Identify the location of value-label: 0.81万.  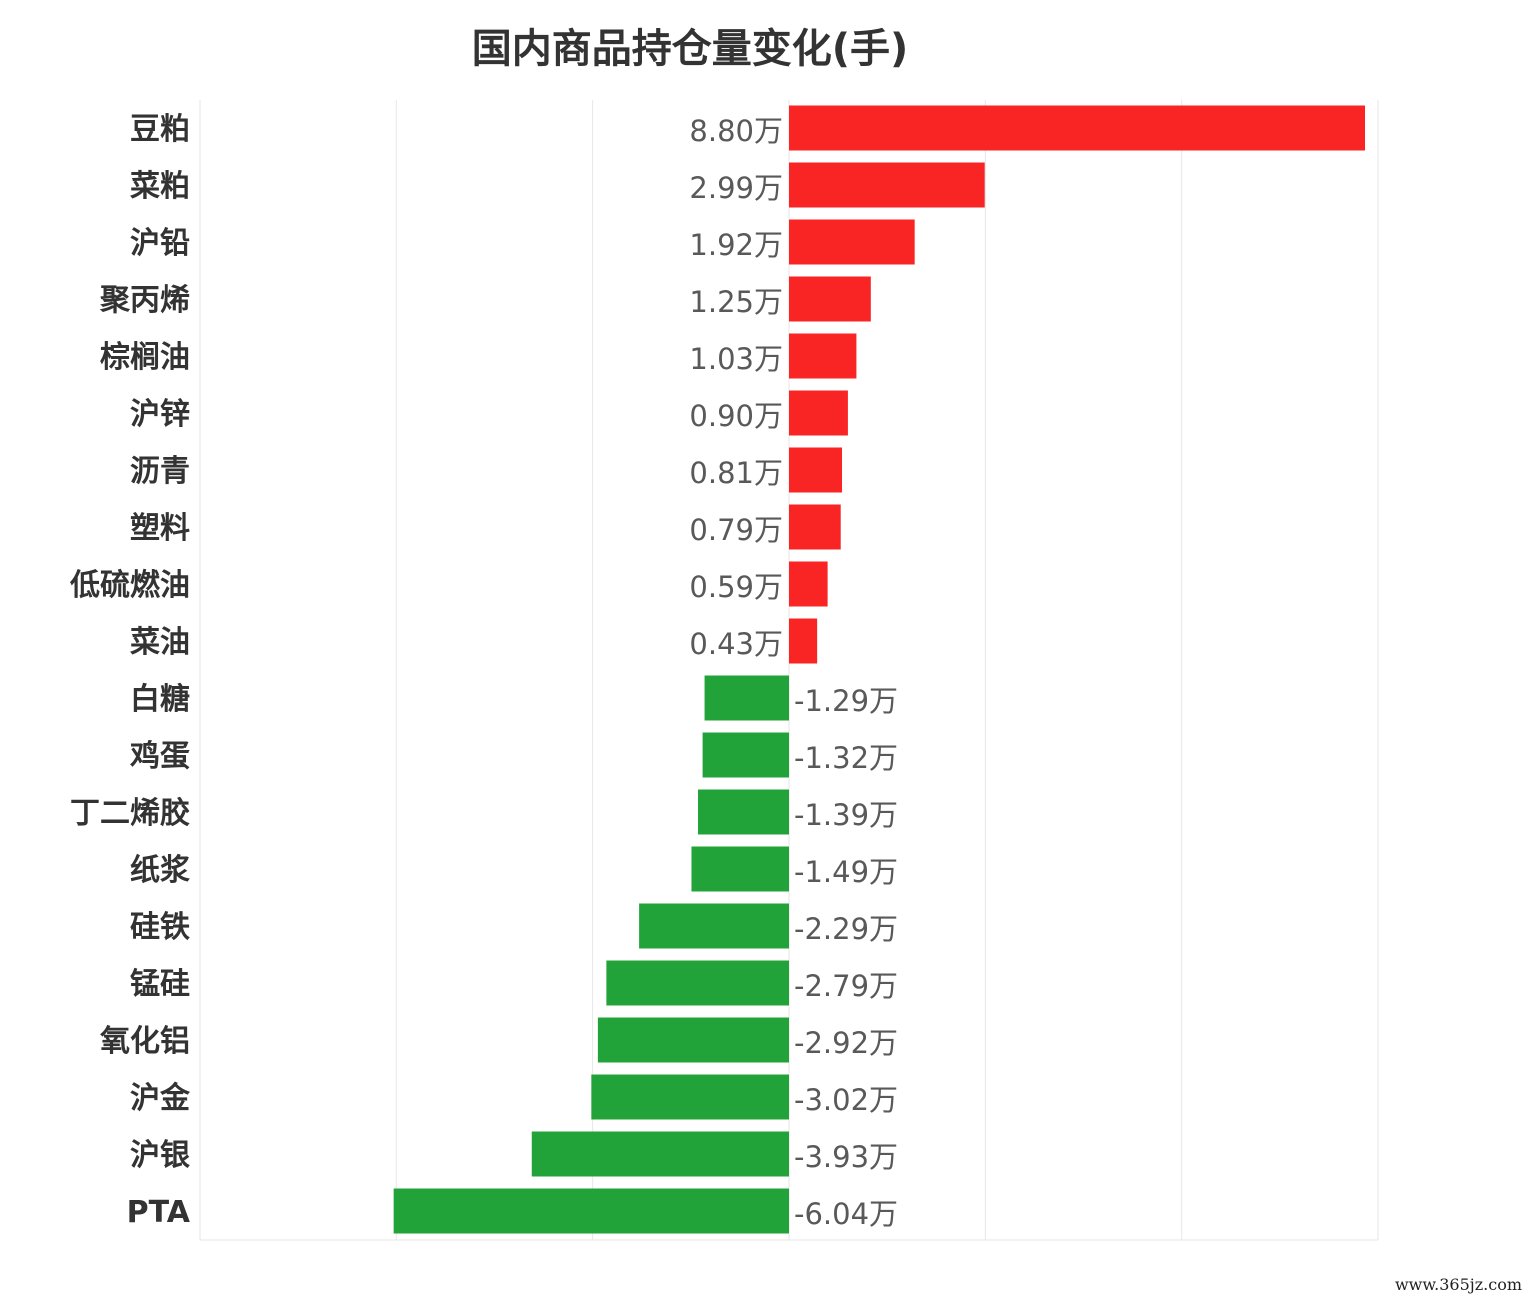
(736, 473).